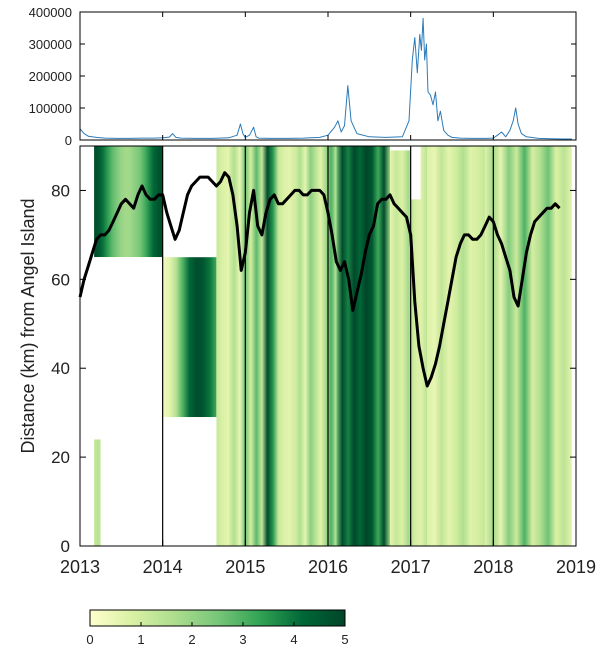 The width and height of the screenshot is (600, 650). I want to click on colorbar-tick-label: 0, so click(89, 639).